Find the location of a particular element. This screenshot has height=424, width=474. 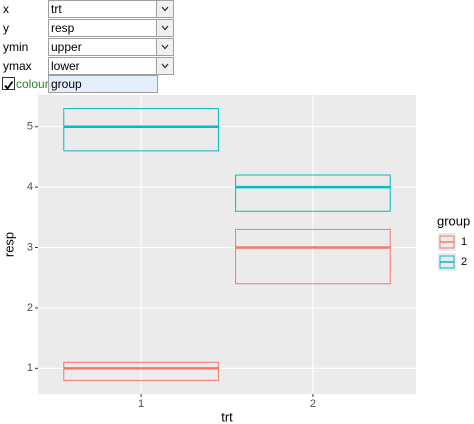

control-row: ymin upper is located at coordinates (90, 47).